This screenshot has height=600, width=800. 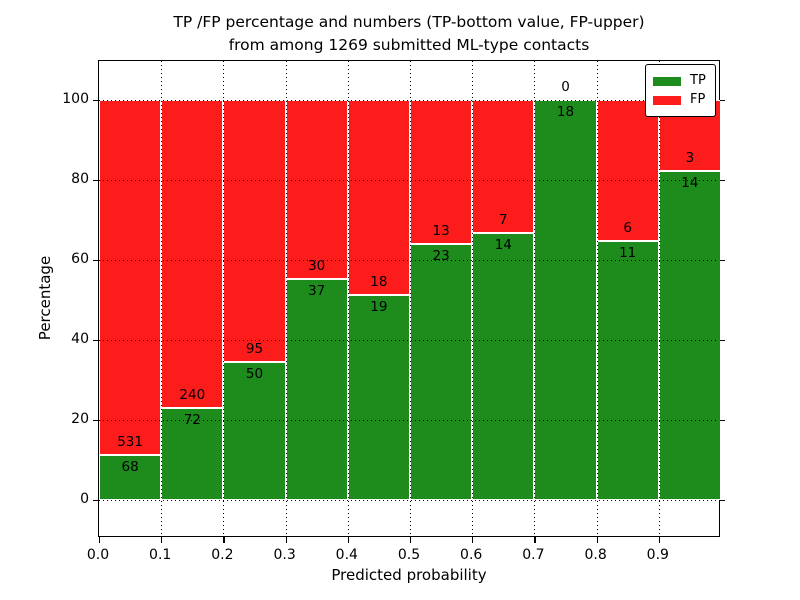 I want to click on x-tick-label: 0.8, so click(x=595, y=555).